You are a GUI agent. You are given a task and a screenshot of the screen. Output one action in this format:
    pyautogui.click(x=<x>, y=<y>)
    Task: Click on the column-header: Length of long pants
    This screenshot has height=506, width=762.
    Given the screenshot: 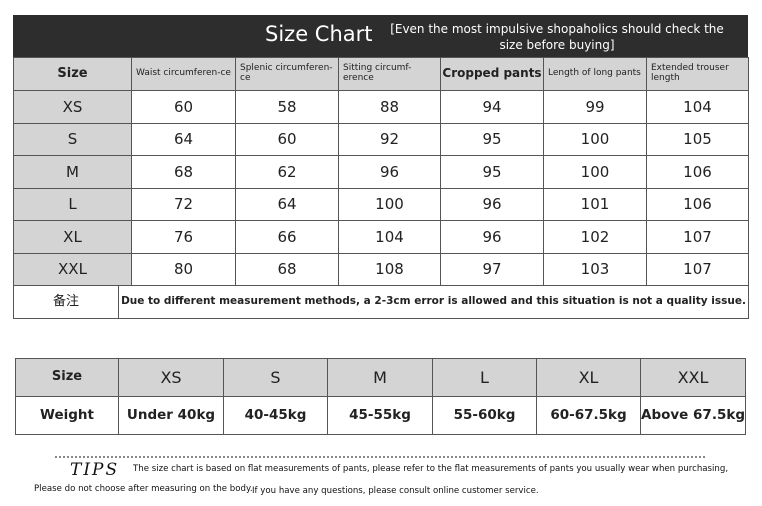 What is the action you would take?
    pyautogui.click(x=595, y=74)
    